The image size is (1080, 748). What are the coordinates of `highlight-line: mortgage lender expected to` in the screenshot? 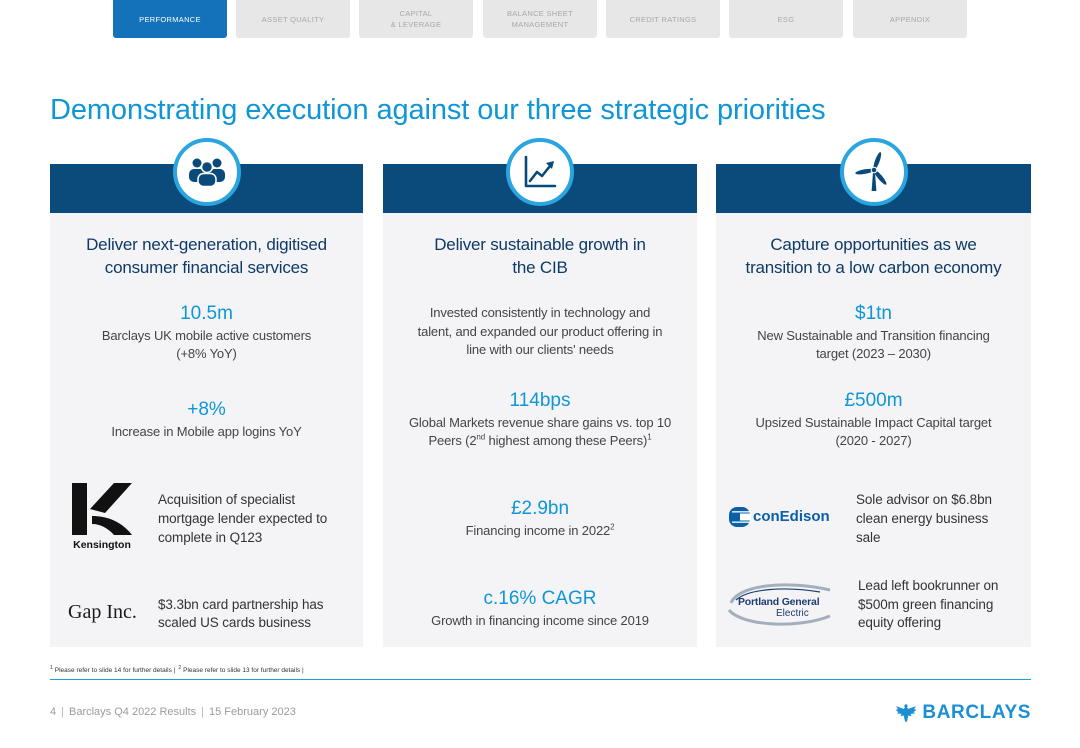 It's located at (243, 518).